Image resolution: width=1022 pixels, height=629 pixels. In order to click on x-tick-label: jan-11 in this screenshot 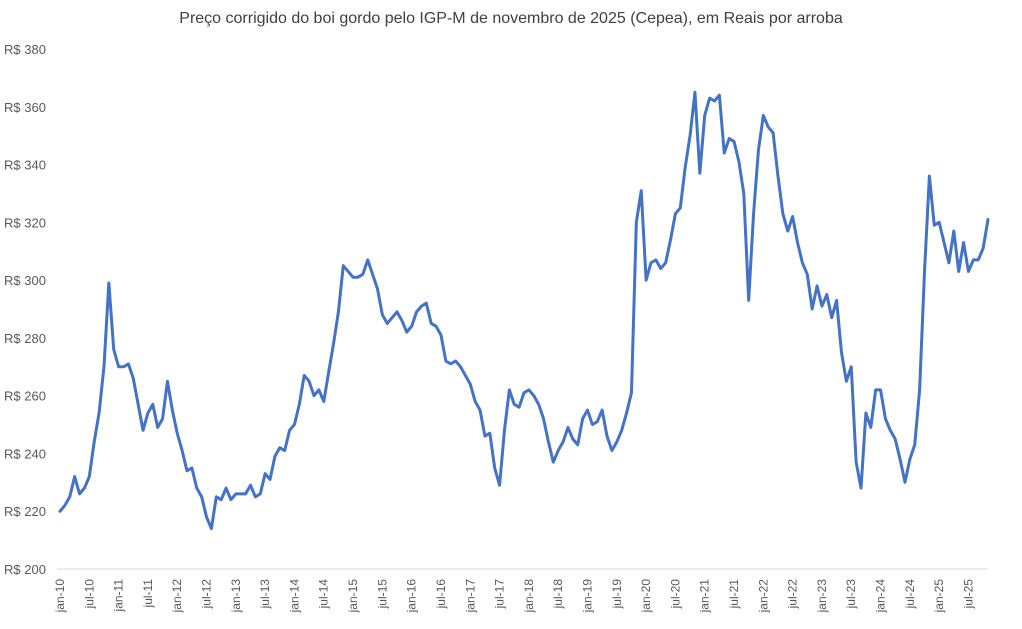, I will do `click(119, 596)`.